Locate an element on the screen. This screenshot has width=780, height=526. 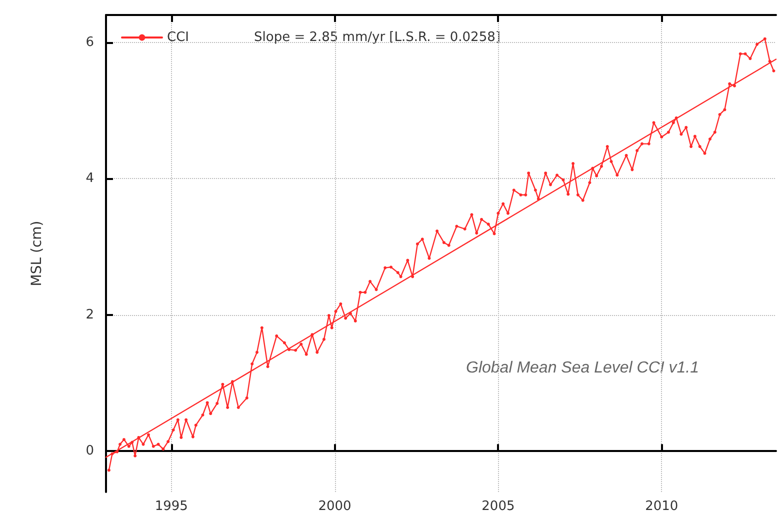
annotation: Slope = 2.85 mm/yr [L.S.R. = 0.0258] is located at coordinates (377, 37).